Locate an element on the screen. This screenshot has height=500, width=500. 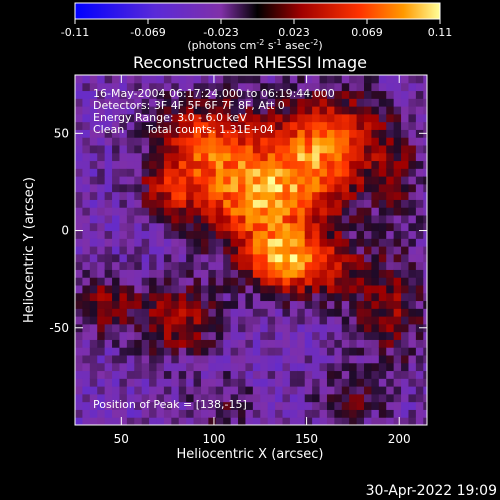
x-tick-label: 150 is located at coordinates (306, 439).